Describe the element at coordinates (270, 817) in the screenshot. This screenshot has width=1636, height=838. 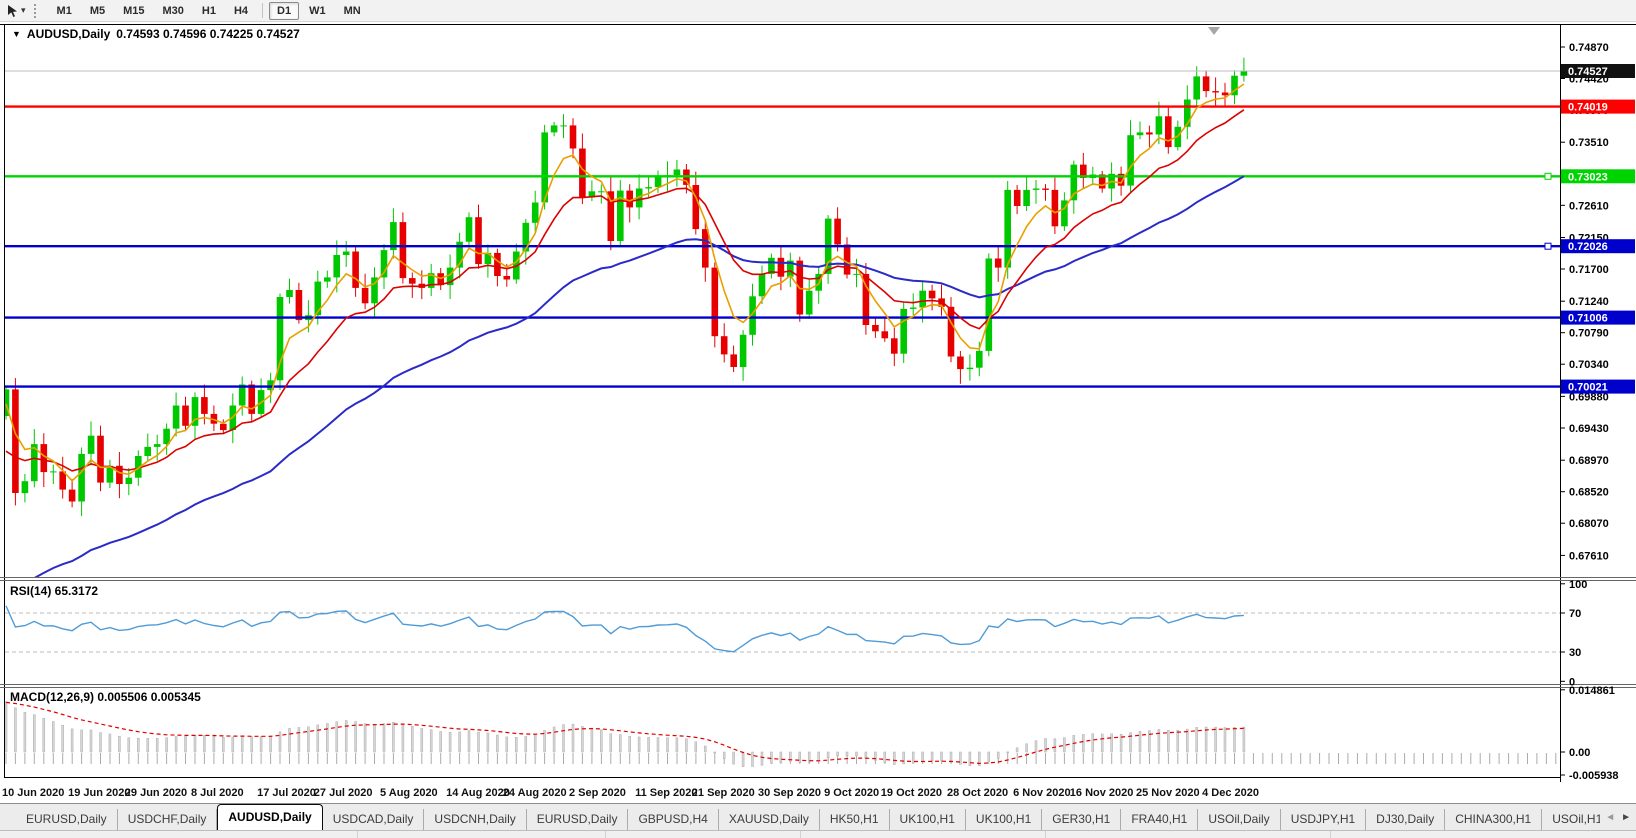
I see `chart-tab-audusd-daily: AUDUSD,Daily` at that location.